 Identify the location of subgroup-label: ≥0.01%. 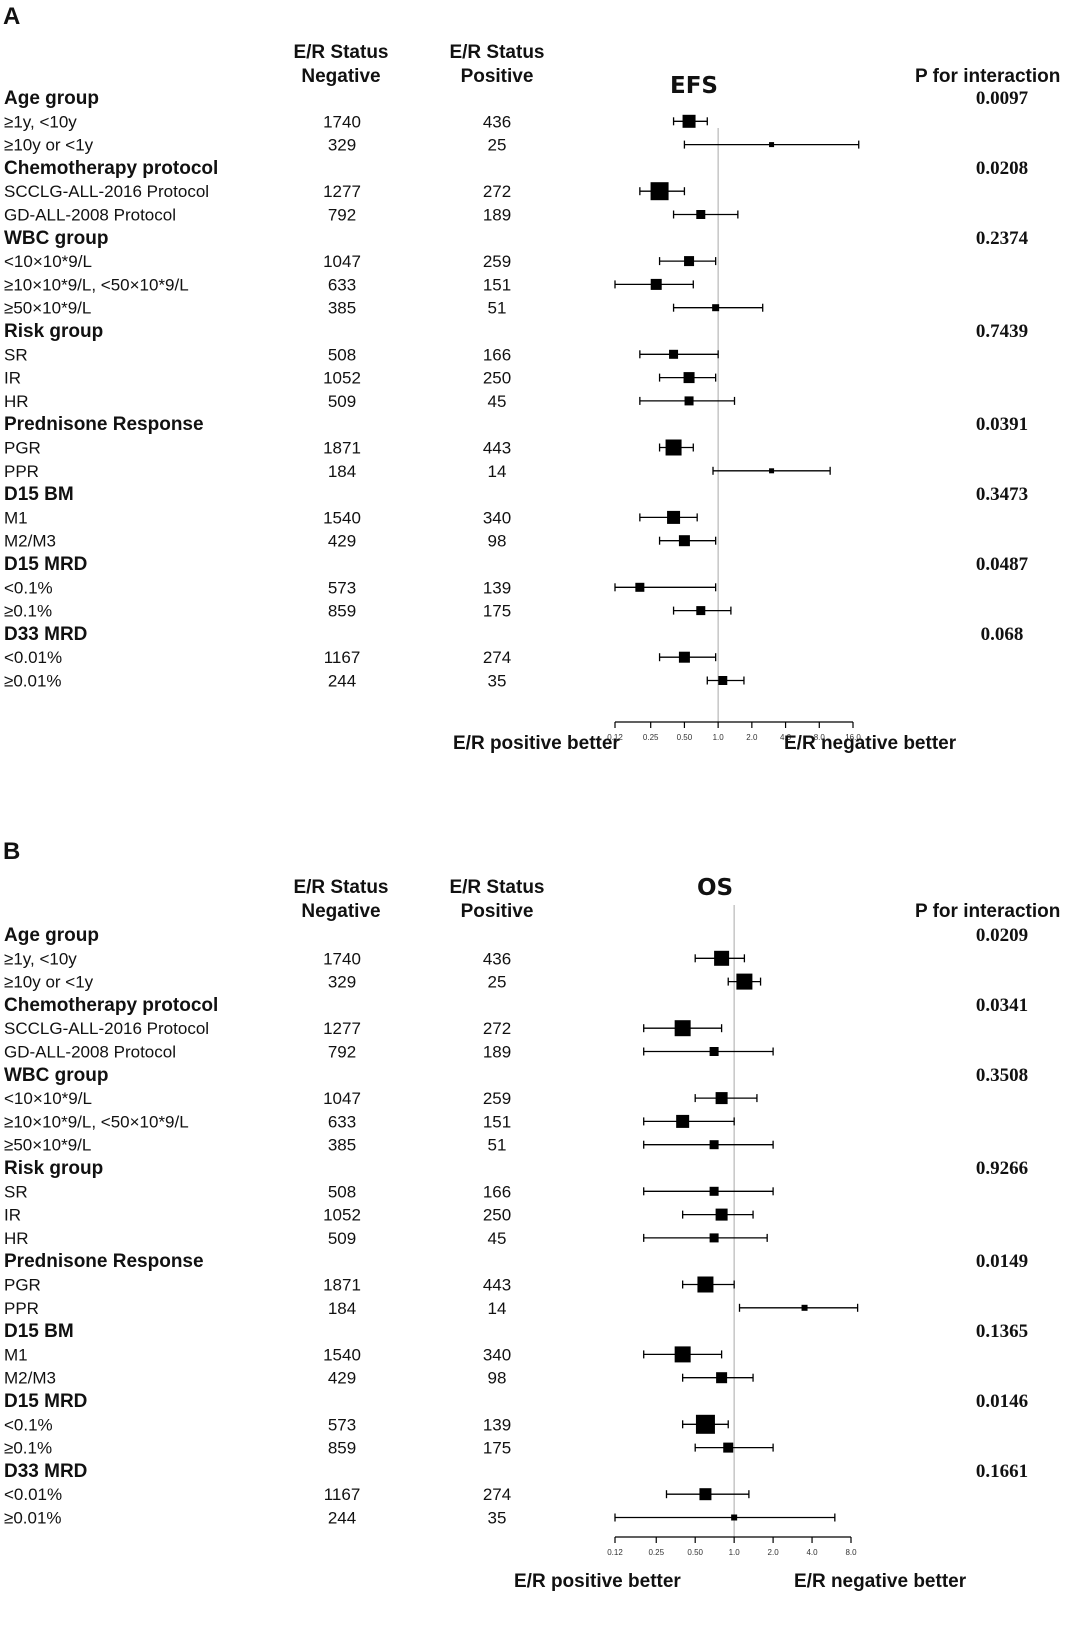
(33, 1518).